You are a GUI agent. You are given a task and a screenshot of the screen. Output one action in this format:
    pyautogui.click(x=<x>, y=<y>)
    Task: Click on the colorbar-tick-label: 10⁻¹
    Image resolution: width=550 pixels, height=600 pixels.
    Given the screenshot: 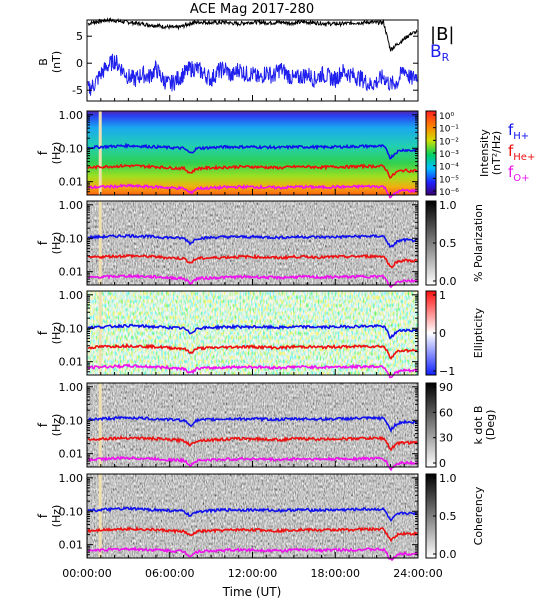 What is the action you would take?
    pyautogui.click(x=449, y=130)
    